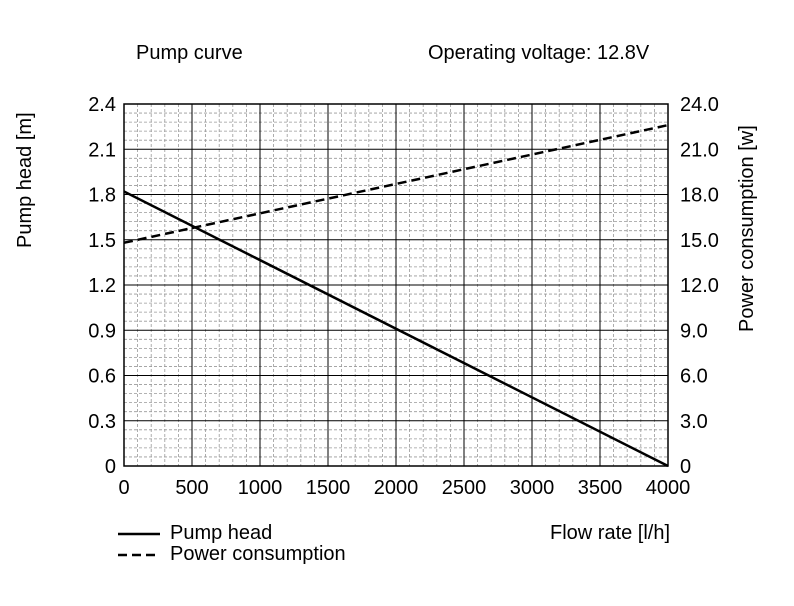 The height and width of the screenshot is (606, 794). What do you see at coordinates (694, 422) in the screenshot?
I see `y-right-tick-label: 3.0` at bounding box center [694, 422].